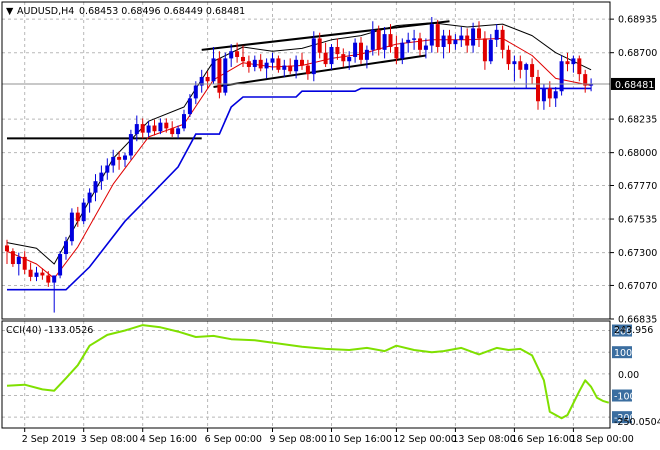  I want to click on current-price-tag-bg, so click(633, 83).